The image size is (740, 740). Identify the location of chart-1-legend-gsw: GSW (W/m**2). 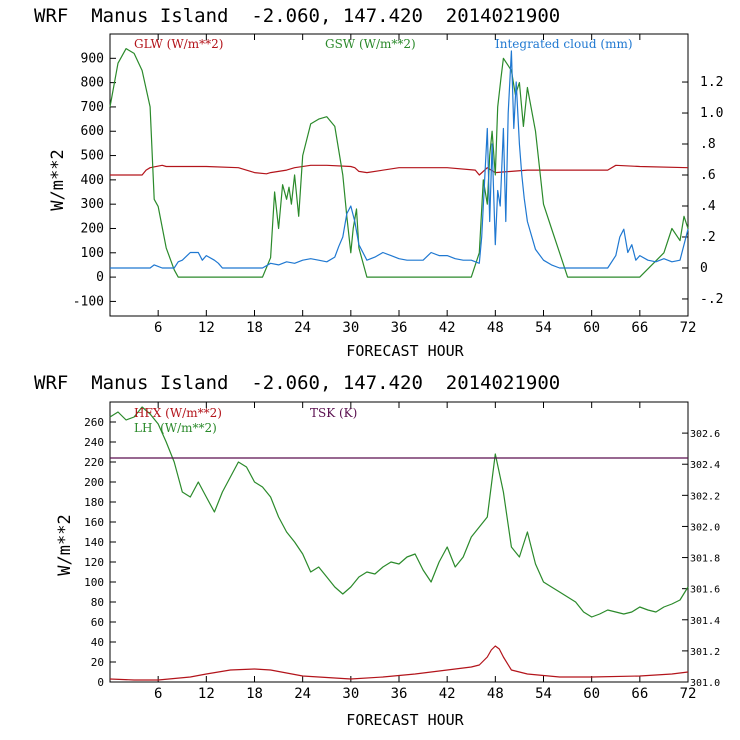
(370, 44).